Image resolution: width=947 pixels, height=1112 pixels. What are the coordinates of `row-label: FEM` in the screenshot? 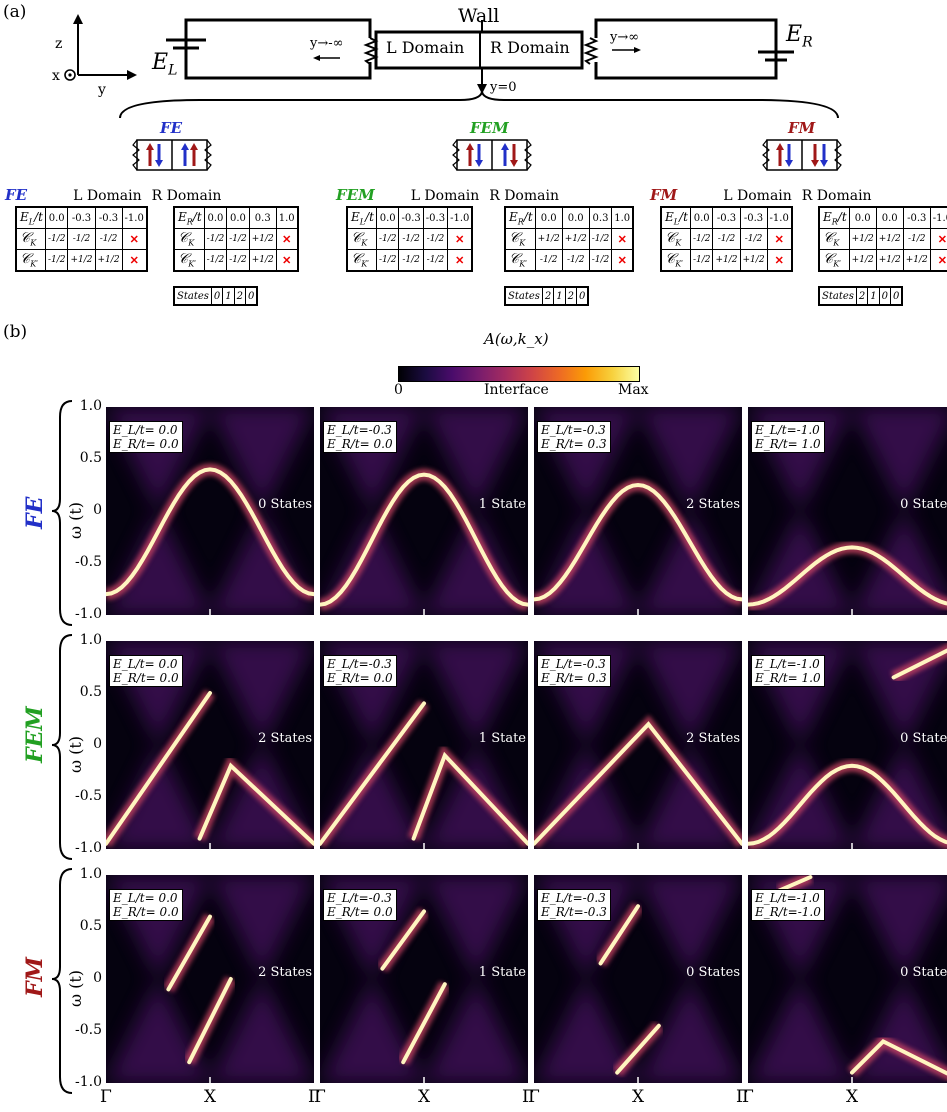 It's located at (35, 734).